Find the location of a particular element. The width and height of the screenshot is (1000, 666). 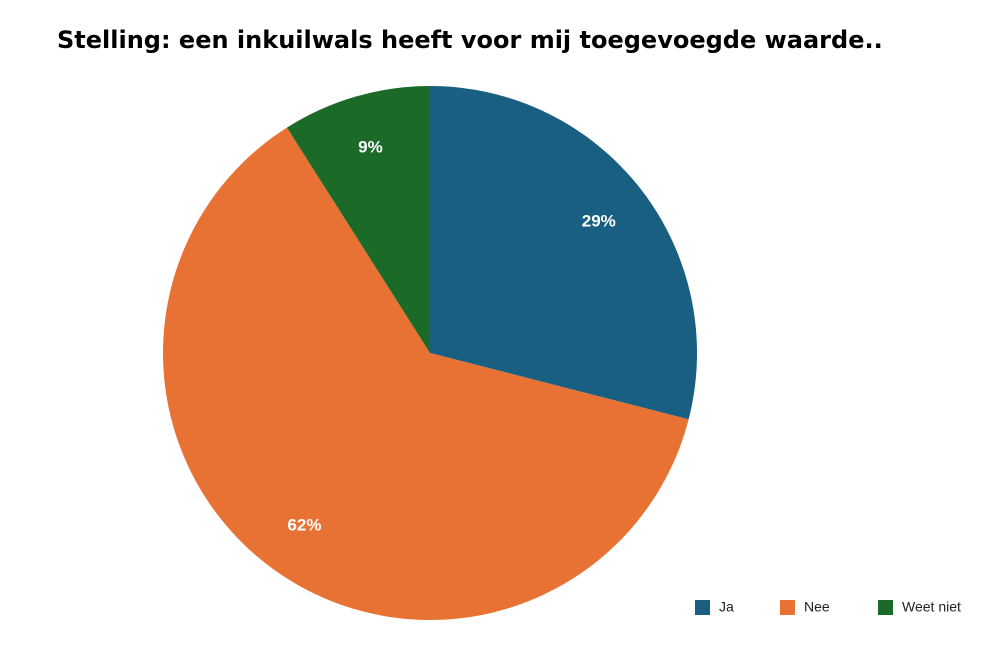

data-label: 62% is located at coordinates (304, 524).